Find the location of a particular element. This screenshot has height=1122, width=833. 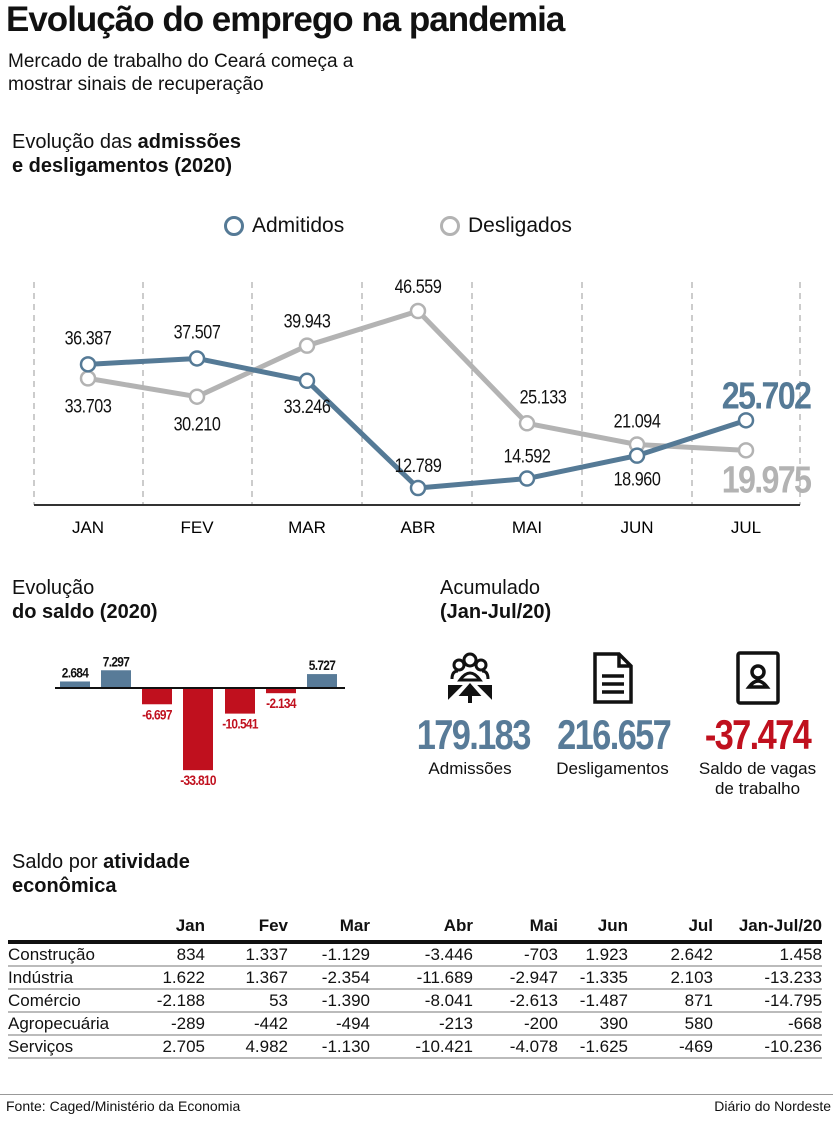

acc-label: Saldo de vagas de trabalho is located at coordinates (757, 778).